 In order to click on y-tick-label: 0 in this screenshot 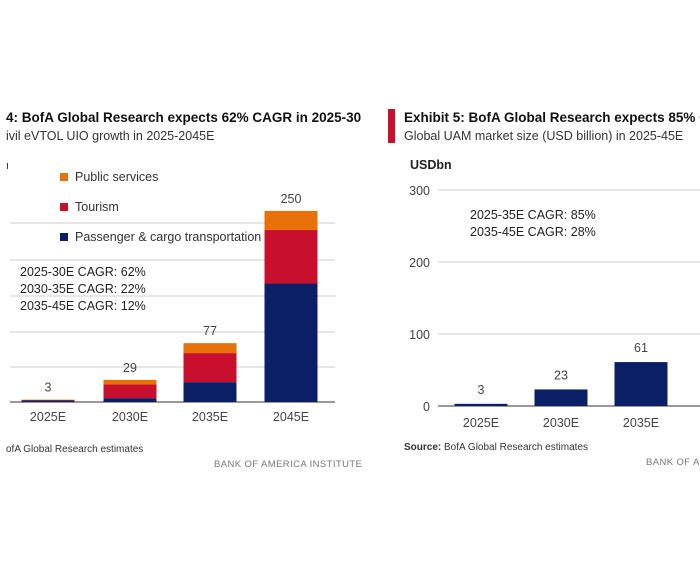, I will do `click(426, 407)`.